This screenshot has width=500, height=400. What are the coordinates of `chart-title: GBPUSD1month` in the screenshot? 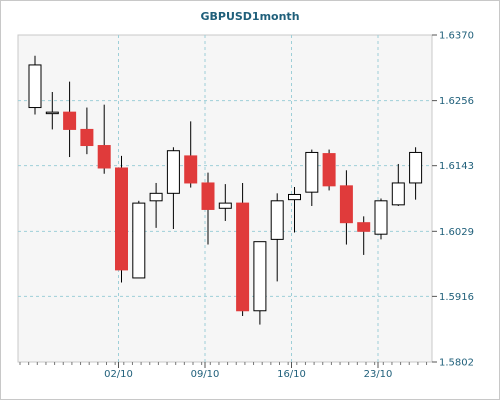 It's located at (250, 16).